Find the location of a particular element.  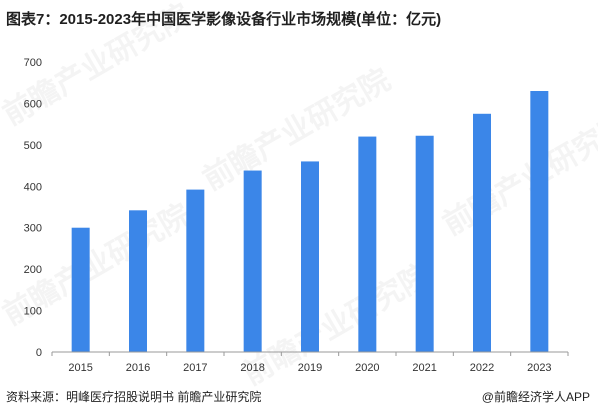

chart-title: 图表7：2015-2023年中国医学影像设备行业市场规模(单位：亿元) is located at coordinates (224, 19).